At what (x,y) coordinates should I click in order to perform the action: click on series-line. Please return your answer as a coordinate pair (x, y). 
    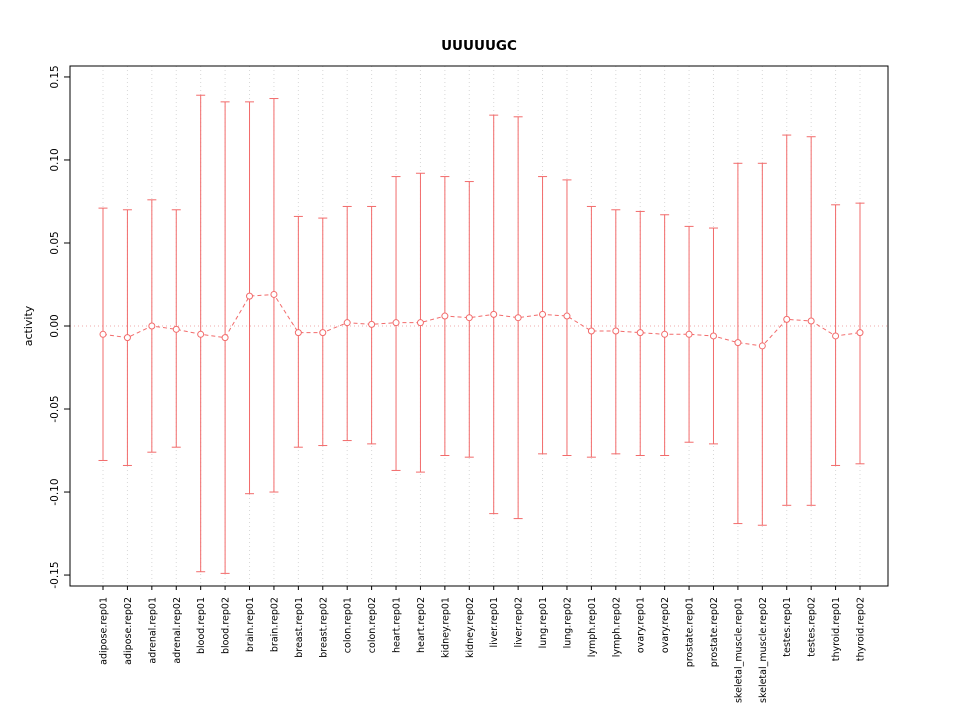
    Looking at the image, I should click on (481, 320).